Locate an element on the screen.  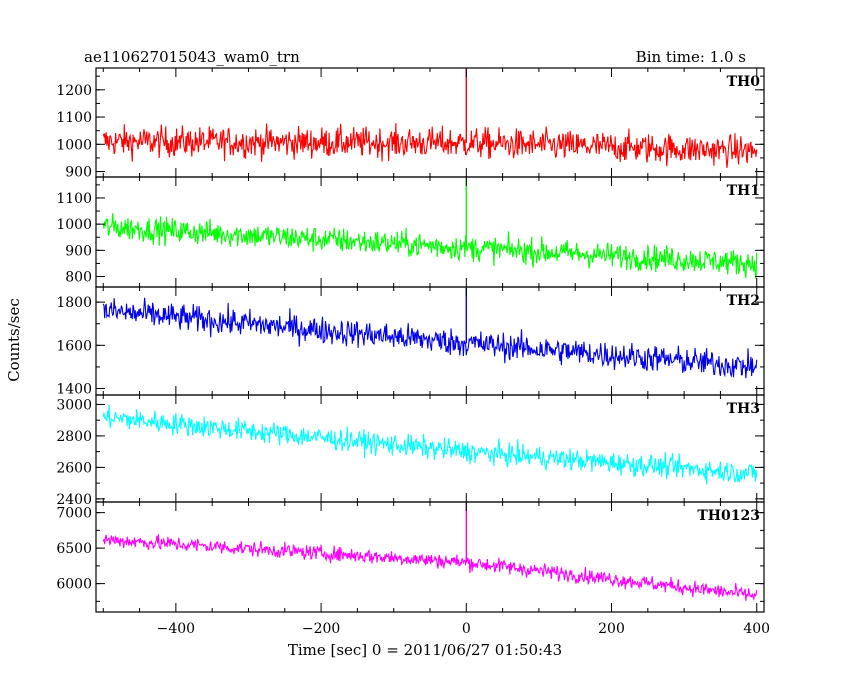
panel-th3: 2400 2600 2800 3000 TH3 is located at coordinates (410, 451).